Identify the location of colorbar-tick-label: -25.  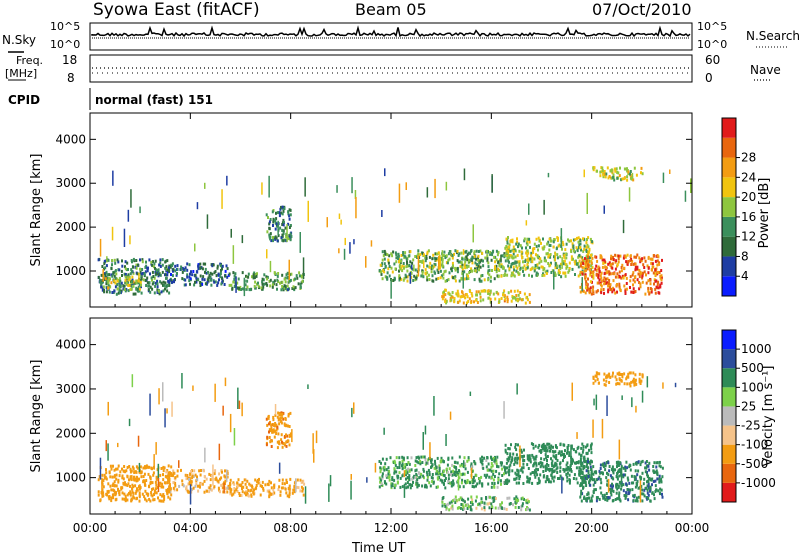
(751, 426).